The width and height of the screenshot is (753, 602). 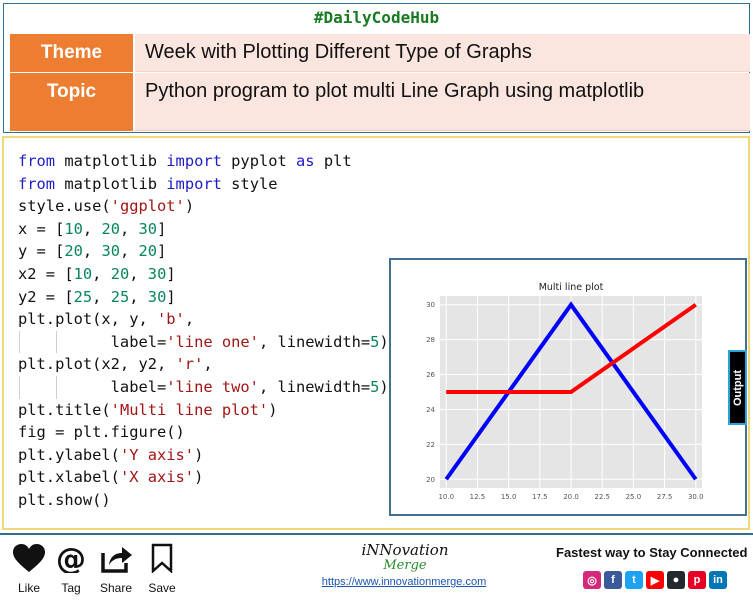 I want to click on footer-divider, so click(x=376, y=534).